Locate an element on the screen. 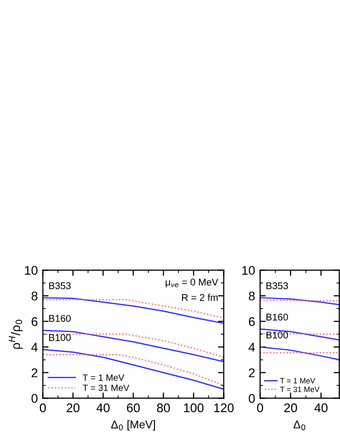  x-axis-title: Δ$_{0}$ is located at coordinates (300, 425).